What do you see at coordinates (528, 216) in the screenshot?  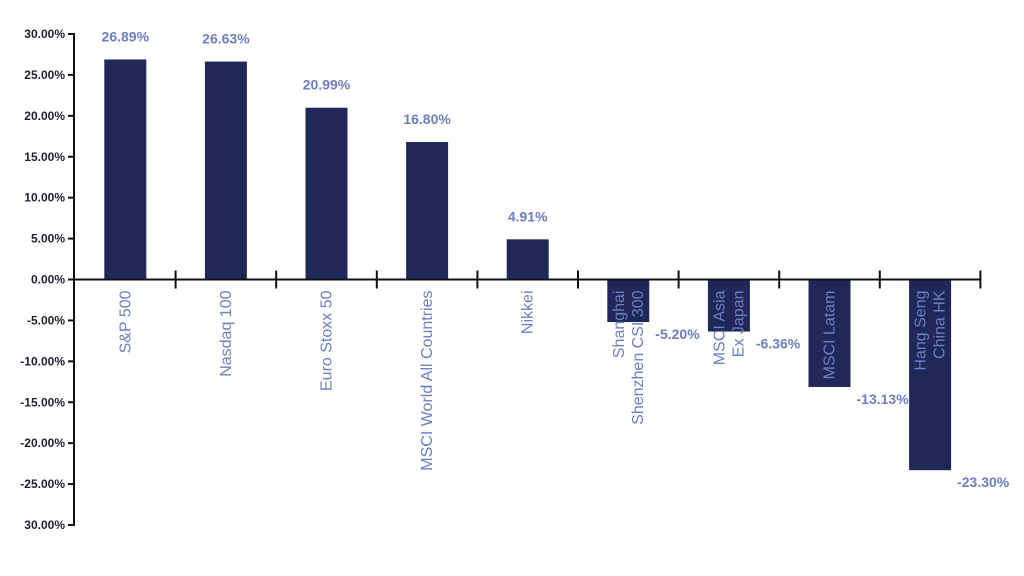 I see `data-label: 4.91%` at bounding box center [528, 216].